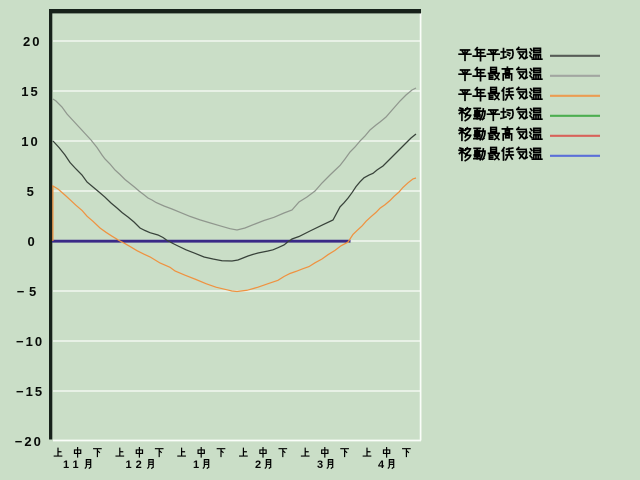  What do you see at coordinates (322, 465) in the screenshot?
I see `svg-text: 3` at bounding box center [322, 465].